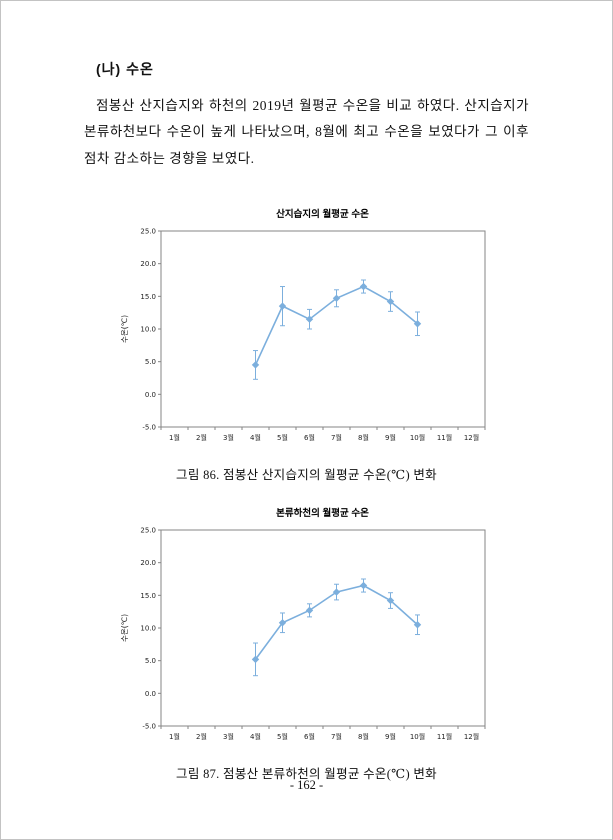 Image resolution: width=613 pixels, height=840 pixels. Describe the element at coordinates (306, 785) in the screenshot. I see `page-number: - 162 -` at that location.